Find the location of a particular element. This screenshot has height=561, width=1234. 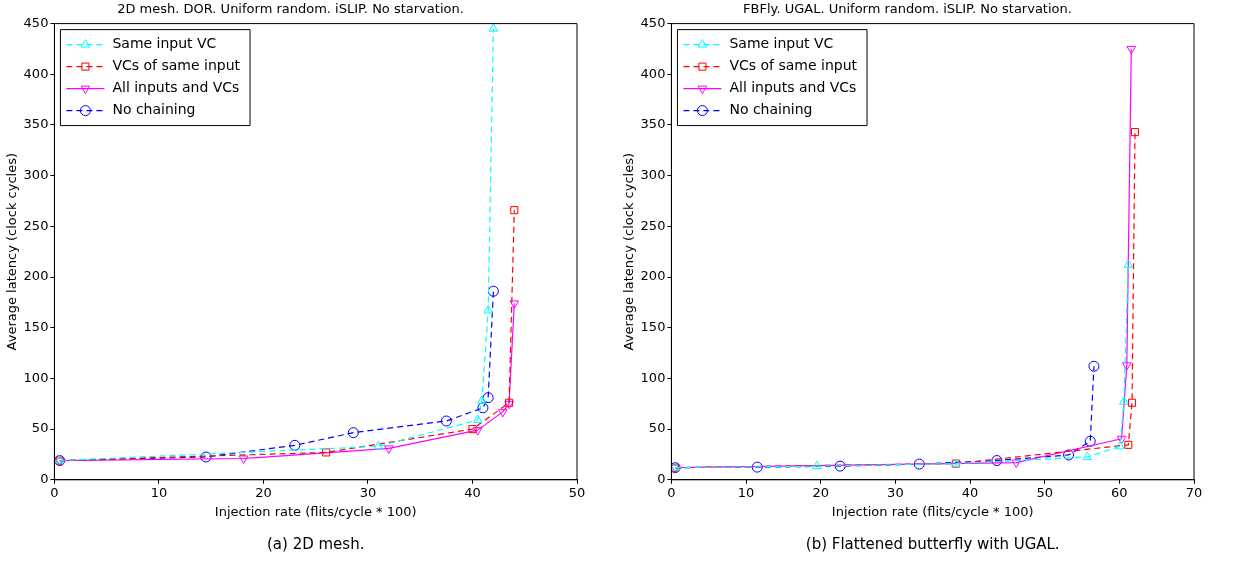

chart-title: FBFly. UGAL. Uniform random. iSLIP. No starvation. is located at coordinates (907, 9).